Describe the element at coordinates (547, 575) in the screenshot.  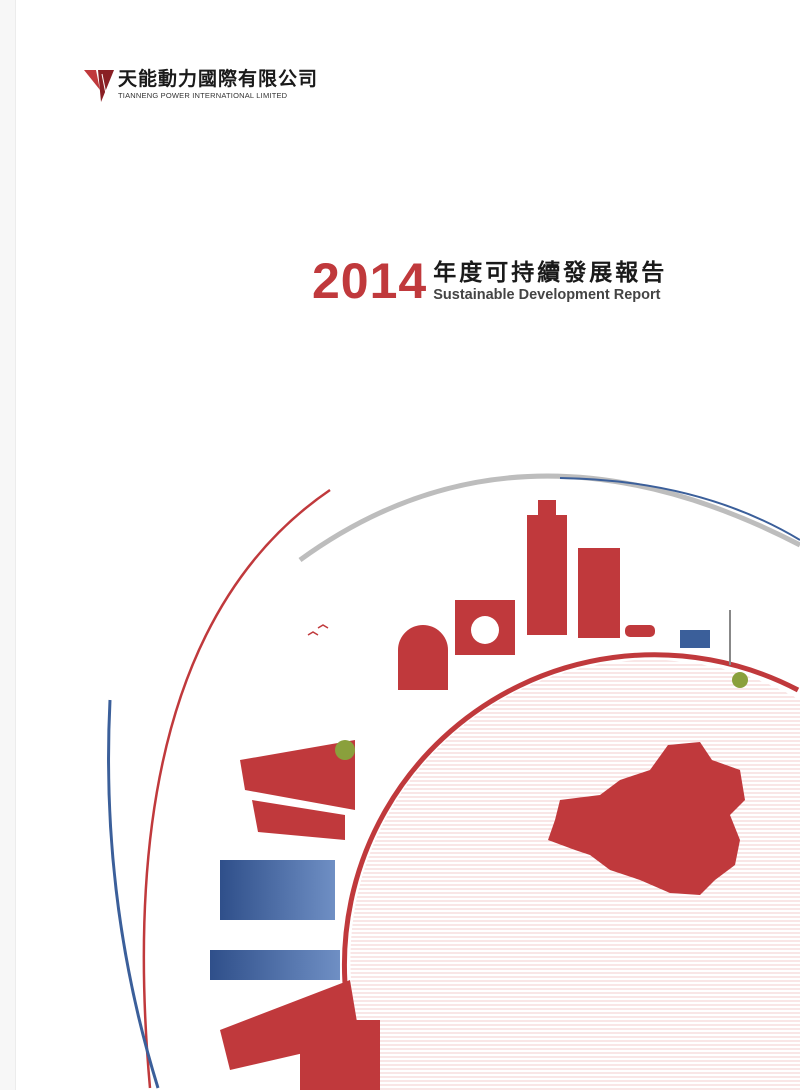
I see `tower` at that location.